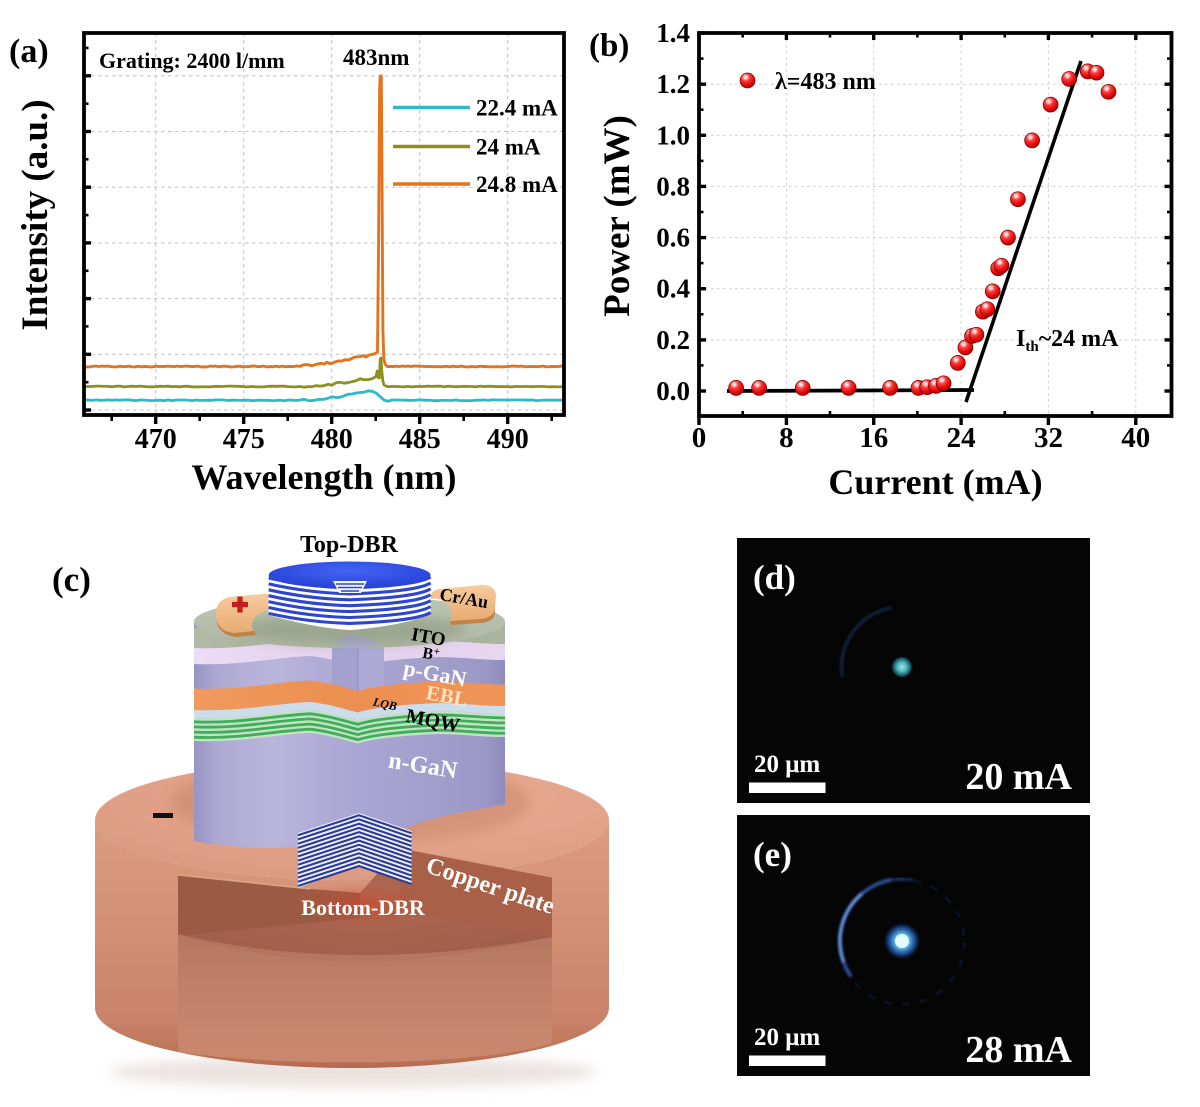 The height and width of the screenshot is (1107, 1200). I want to click on svg-text: 0, so click(699, 438).